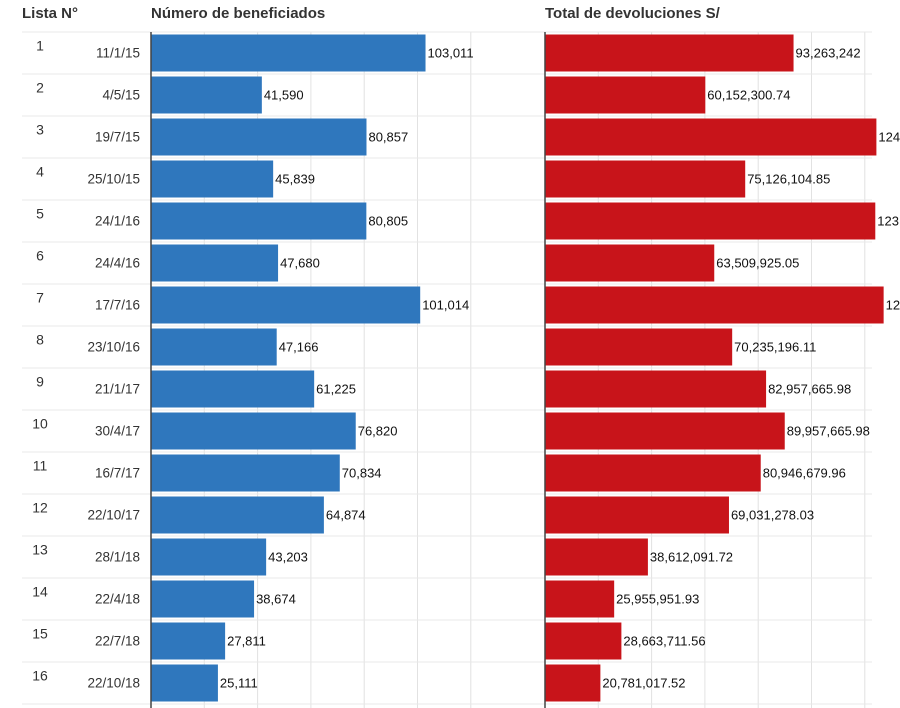 Image resolution: width=900 pixels, height=708 pixels. Describe the element at coordinates (643, 683) in the screenshot. I see `refunds-value-label: 20,781,017.52` at that location.